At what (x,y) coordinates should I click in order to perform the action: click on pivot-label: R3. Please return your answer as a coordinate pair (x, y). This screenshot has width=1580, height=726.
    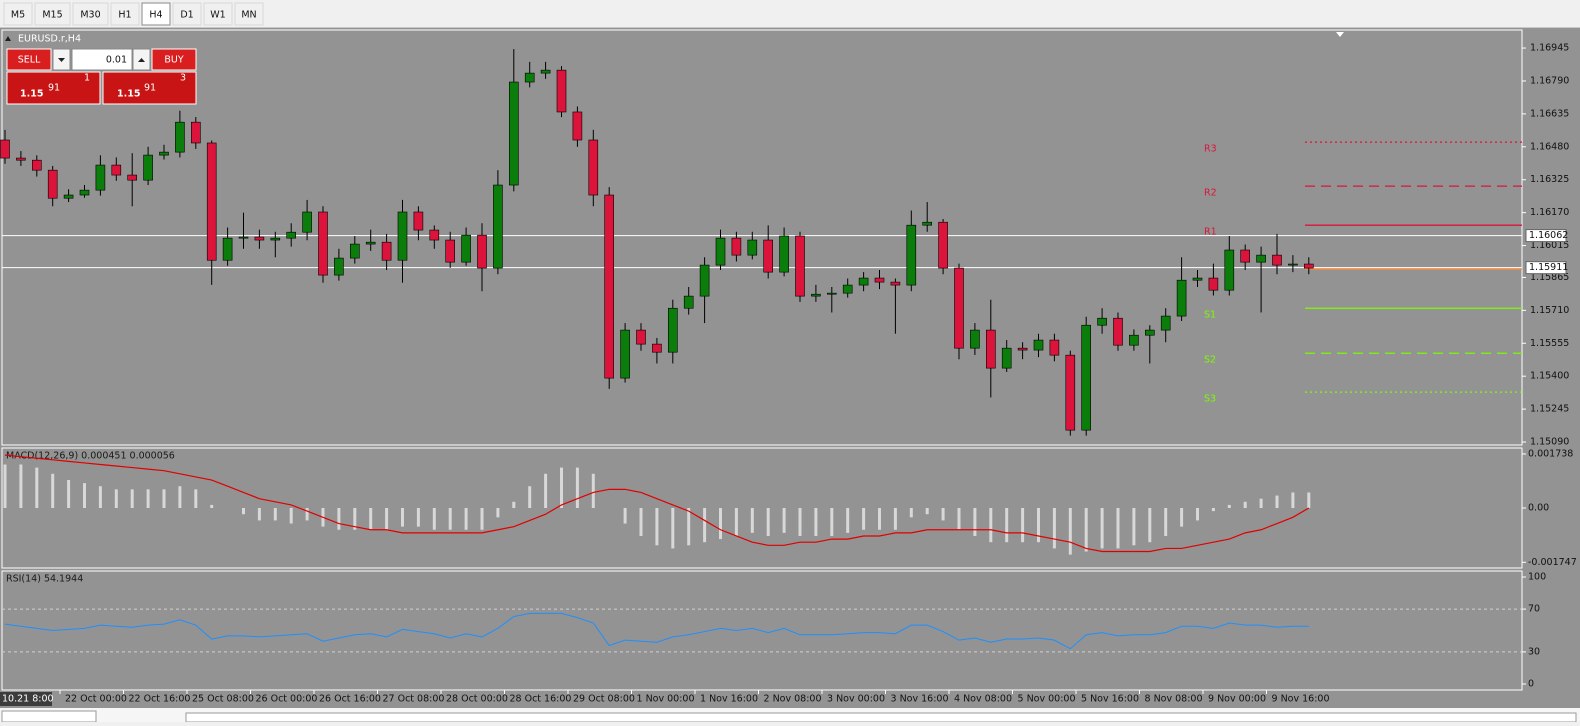
    Looking at the image, I should click on (1210, 149).